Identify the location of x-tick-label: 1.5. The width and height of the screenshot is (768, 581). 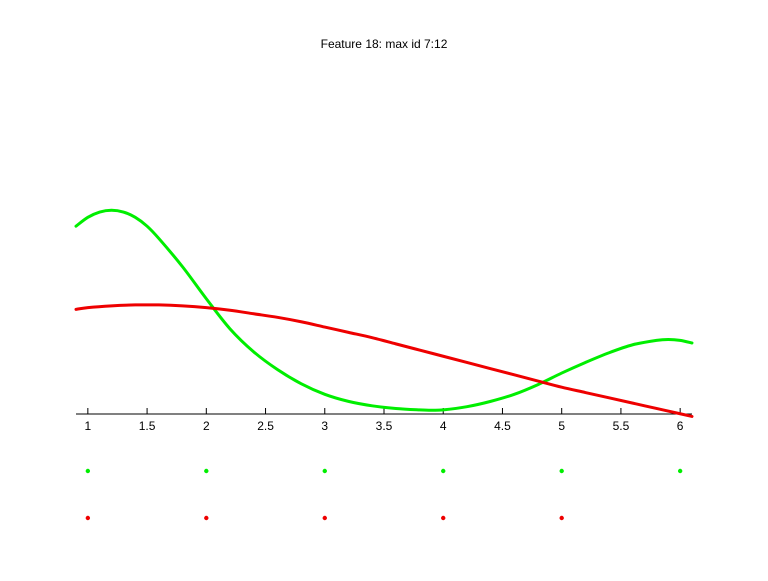
(147, 426).